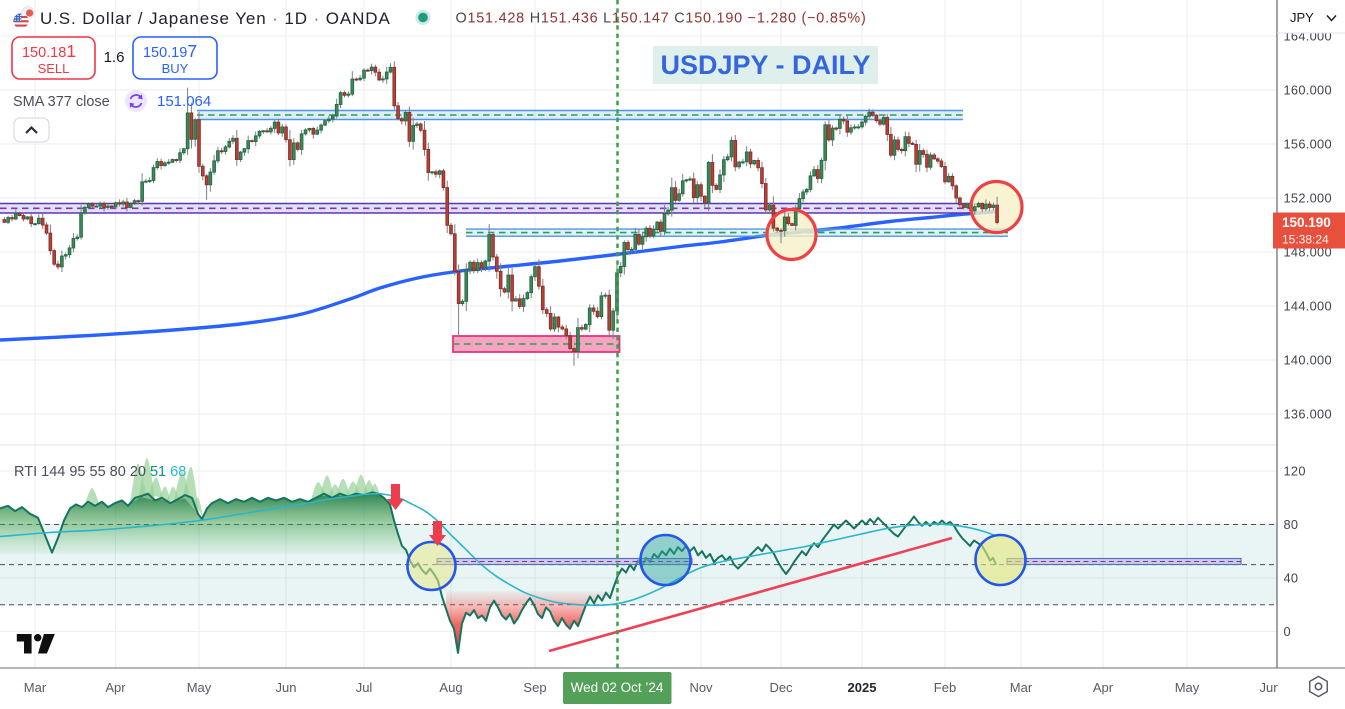 This screenshot has width=1345, height=709. Describe the element at coordinates (184, 101) in the screenshot. I see `svg-text: 151.064` at that location.